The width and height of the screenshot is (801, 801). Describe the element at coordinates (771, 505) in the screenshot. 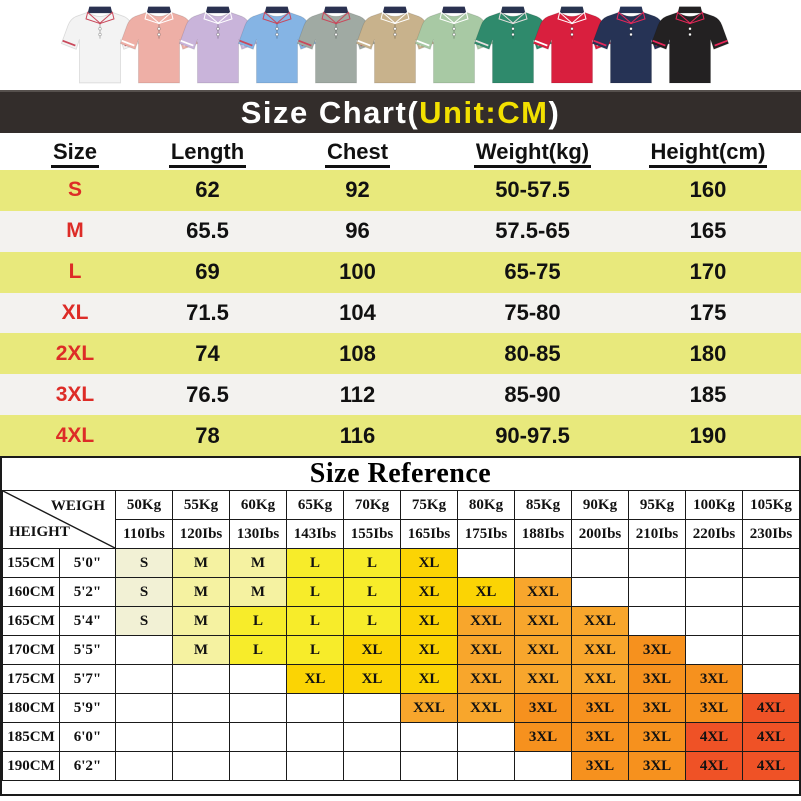

I see `ref-weight-kg: 105Kg` at that location.